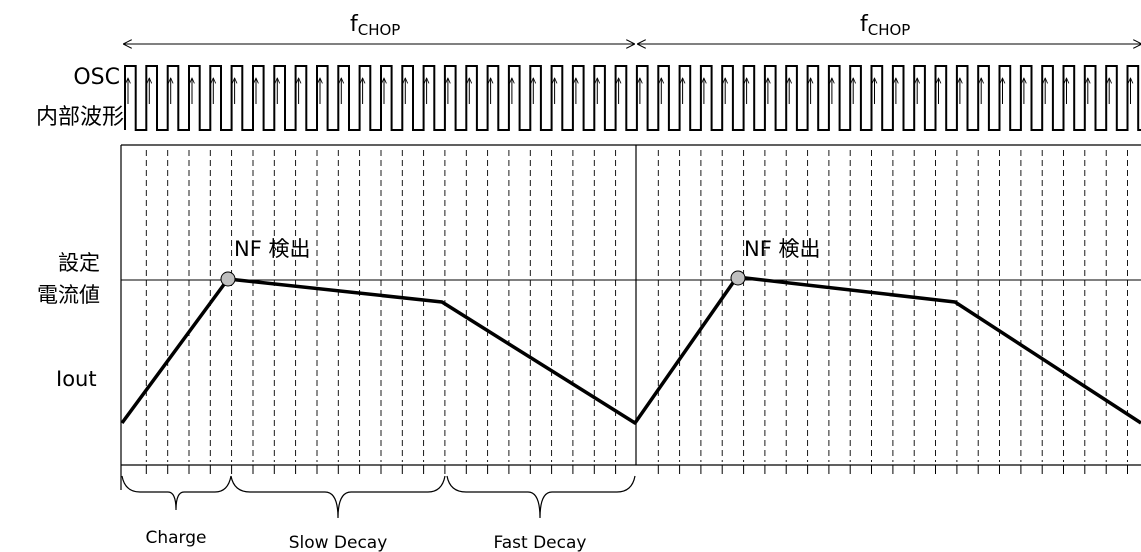 The height and width of the screenshot is (552, 1141). Describe the element at coordinates (338, 497) in the screenshot. I see `slow-decay-brace` at that location.